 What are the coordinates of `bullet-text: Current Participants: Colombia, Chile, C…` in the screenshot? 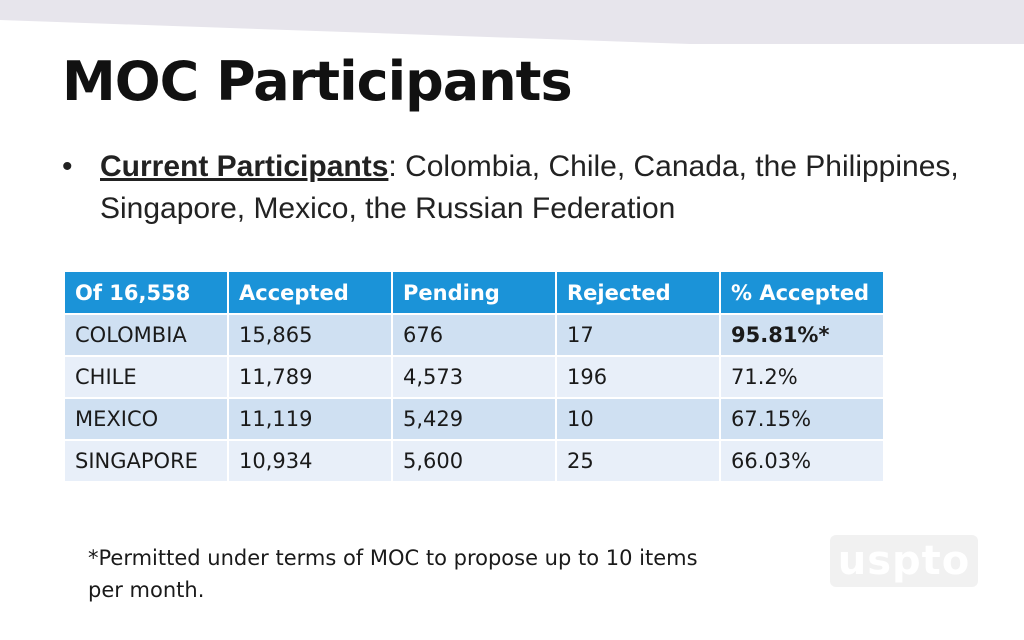 It's located at (531, 188).